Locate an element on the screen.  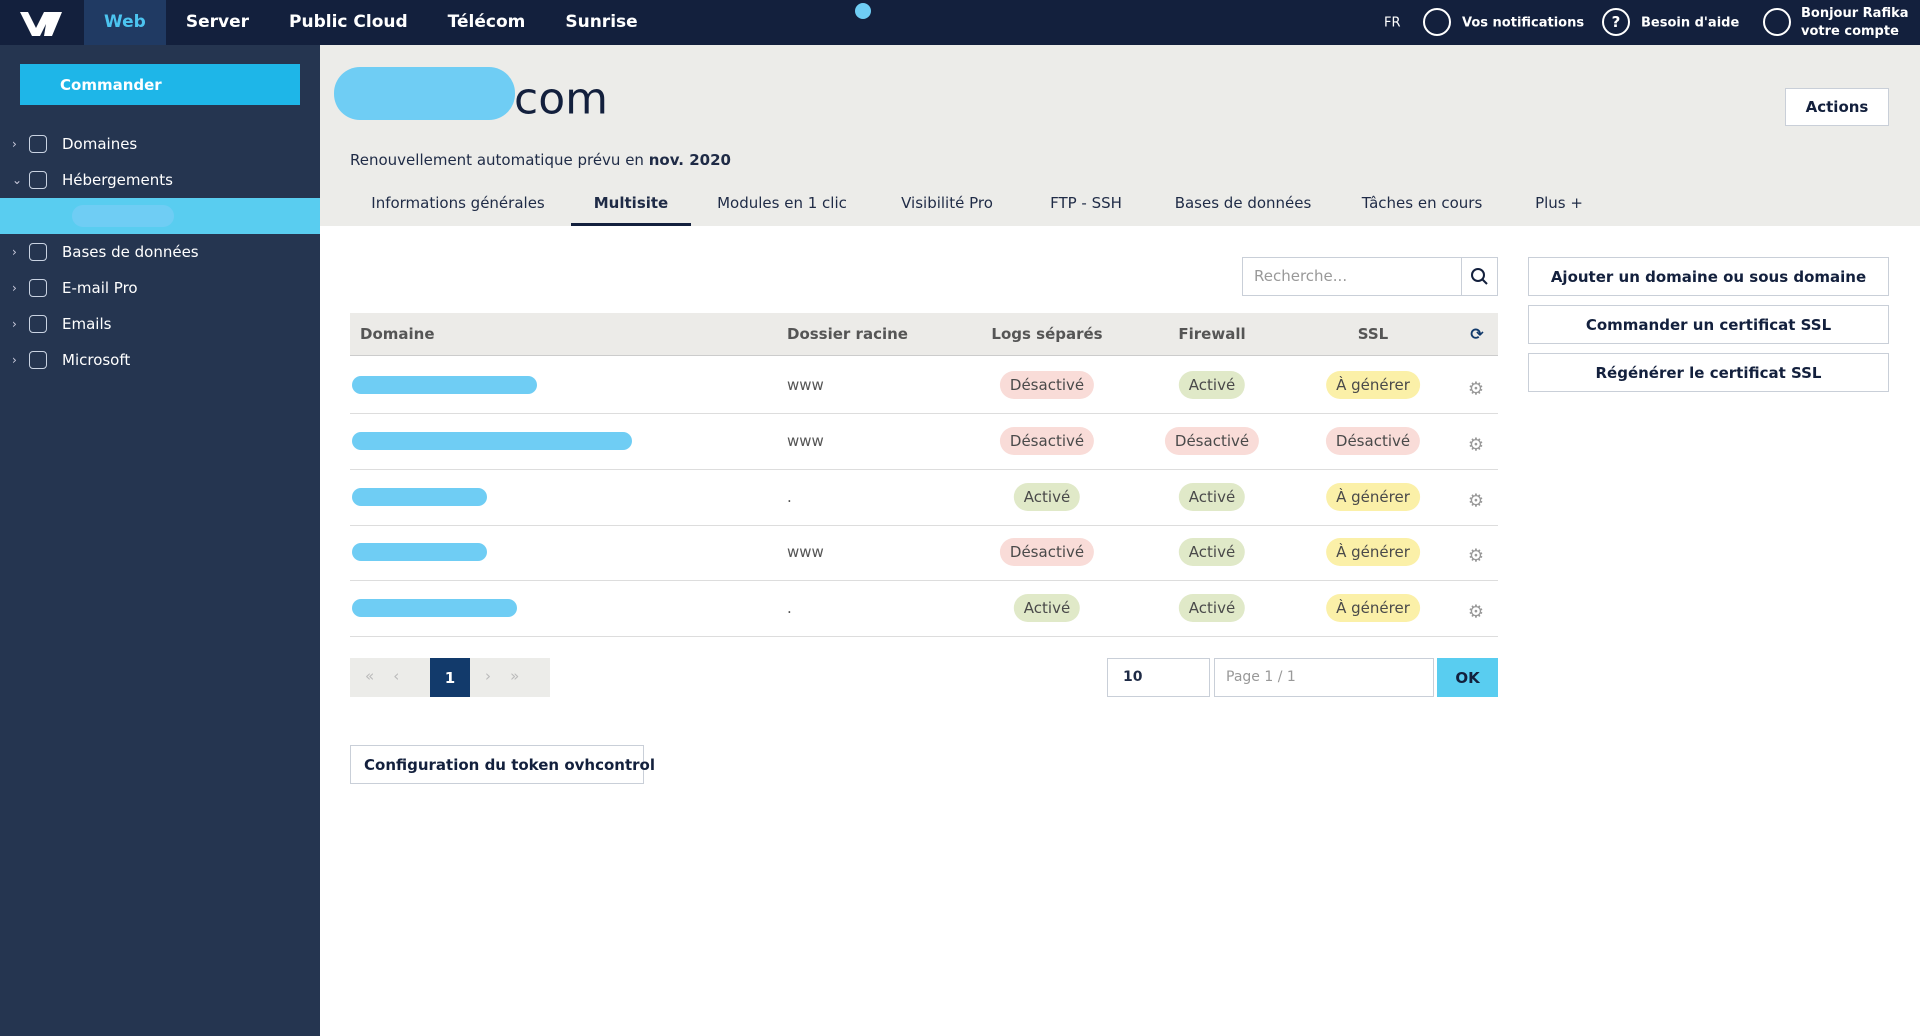
tab-underline is located at coordinates (631, 224).